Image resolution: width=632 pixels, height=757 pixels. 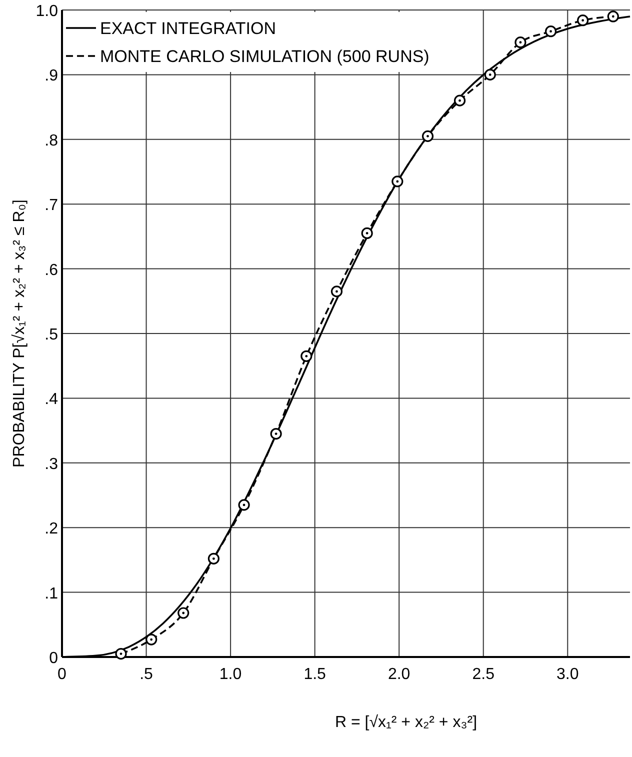 What do you see at coordinates (567, 674) in the screenshot?
I see `x-tick-label: 3.0` at bounding box center [567, 674].